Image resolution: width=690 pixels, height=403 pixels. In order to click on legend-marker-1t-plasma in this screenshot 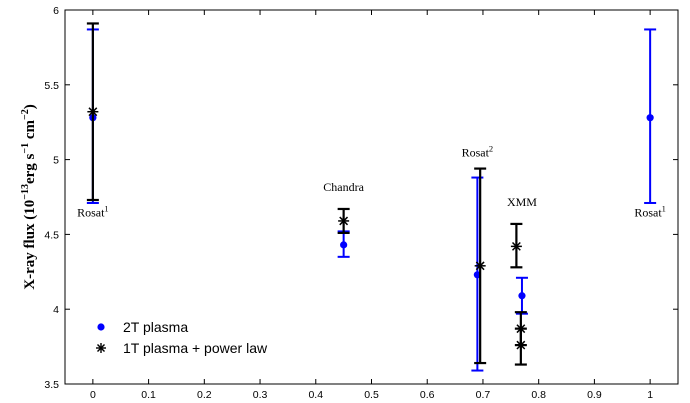, I will do `click(101, 348)`.